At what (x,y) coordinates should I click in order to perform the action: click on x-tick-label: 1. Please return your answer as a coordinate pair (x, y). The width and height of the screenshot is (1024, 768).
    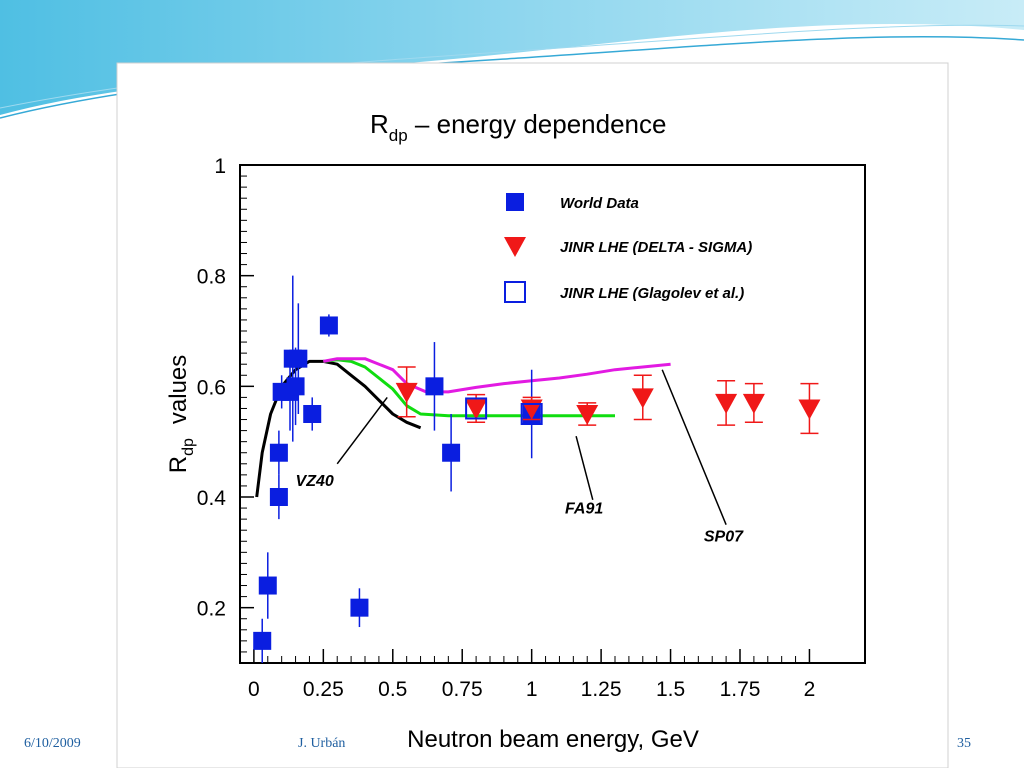
    Looking at the image, I should click on (532, 689).